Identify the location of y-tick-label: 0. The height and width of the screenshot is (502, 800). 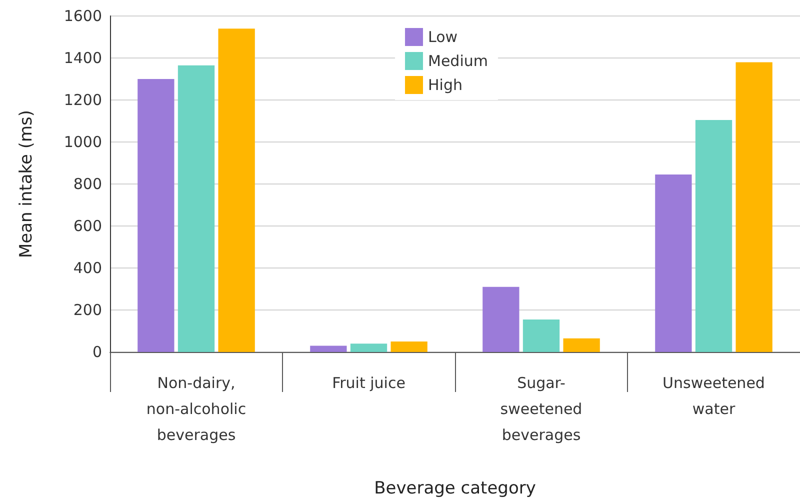
(97, 352).